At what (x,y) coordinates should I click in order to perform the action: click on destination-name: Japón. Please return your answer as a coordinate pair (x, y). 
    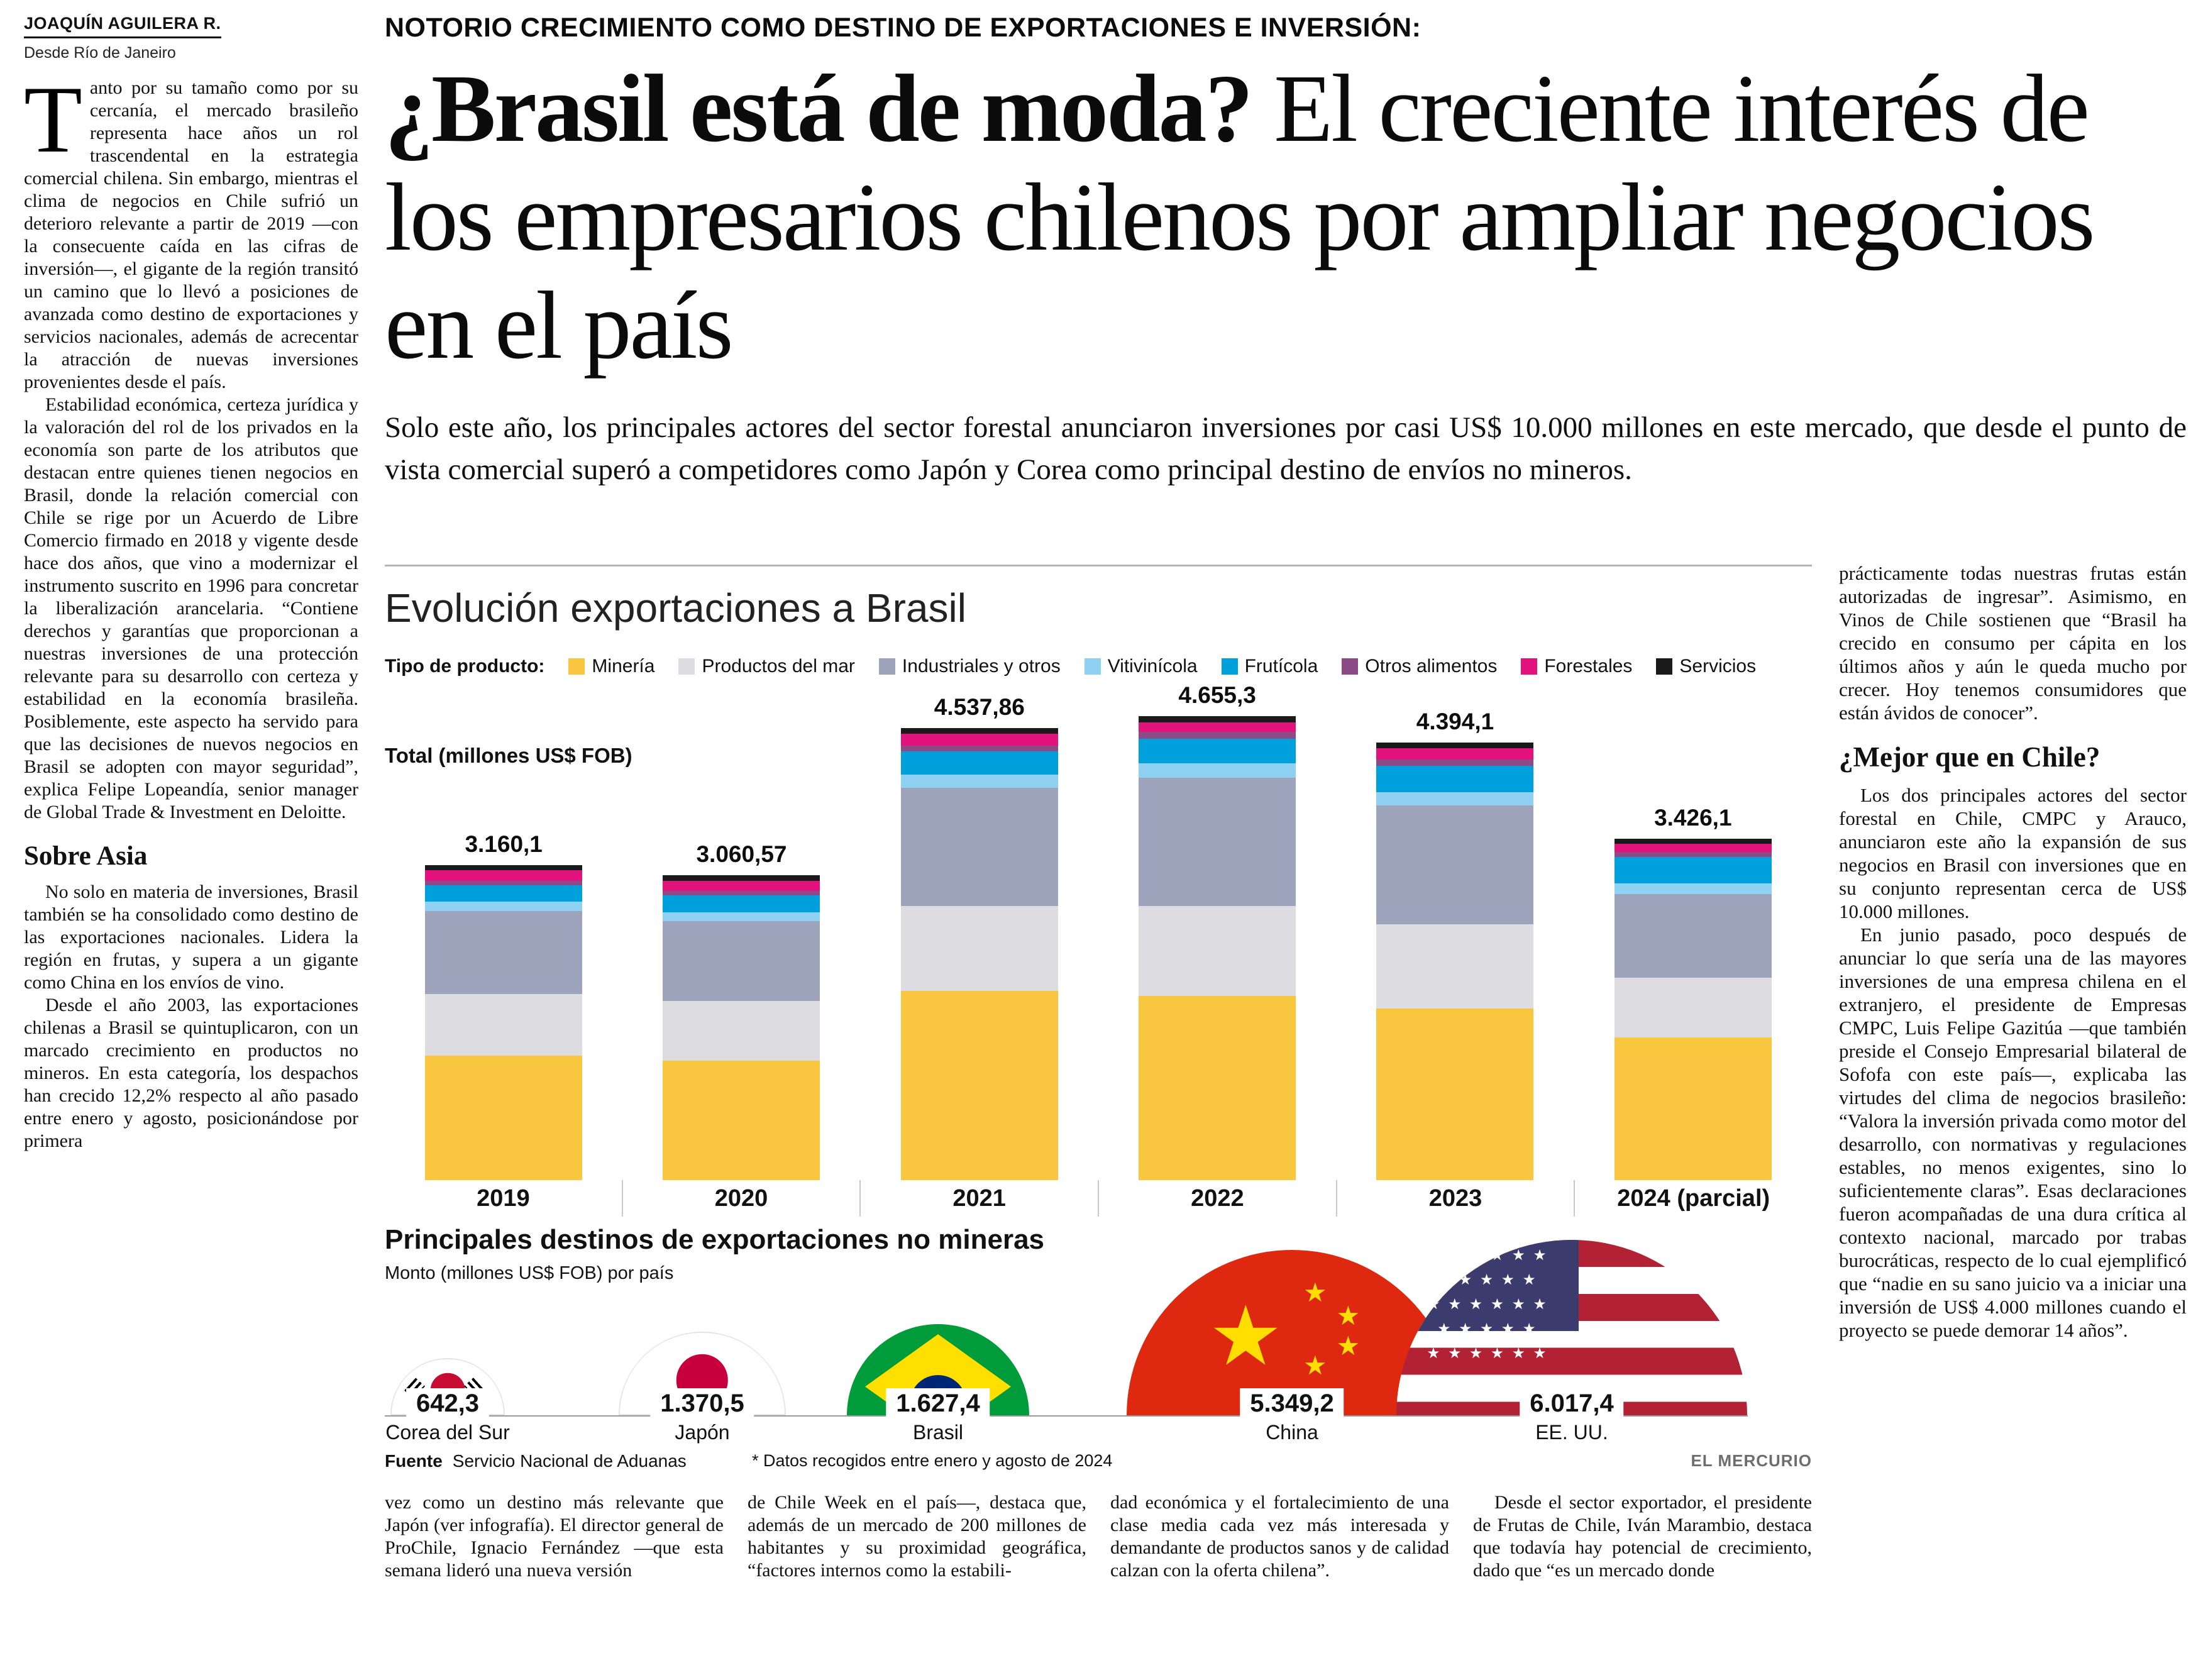
    Looking at the image, I should click on (702, 1432).